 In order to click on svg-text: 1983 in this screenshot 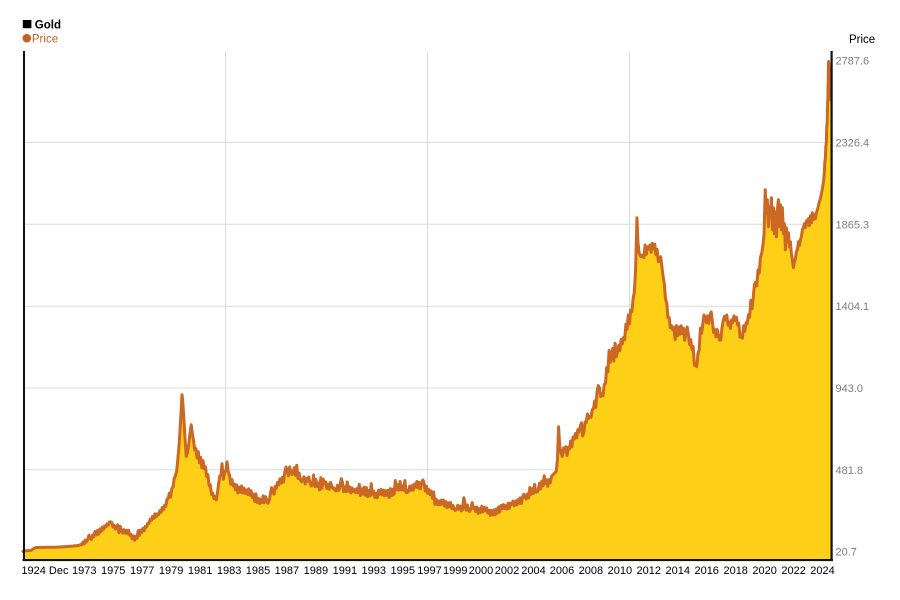, I will do `click(229, 571)`.